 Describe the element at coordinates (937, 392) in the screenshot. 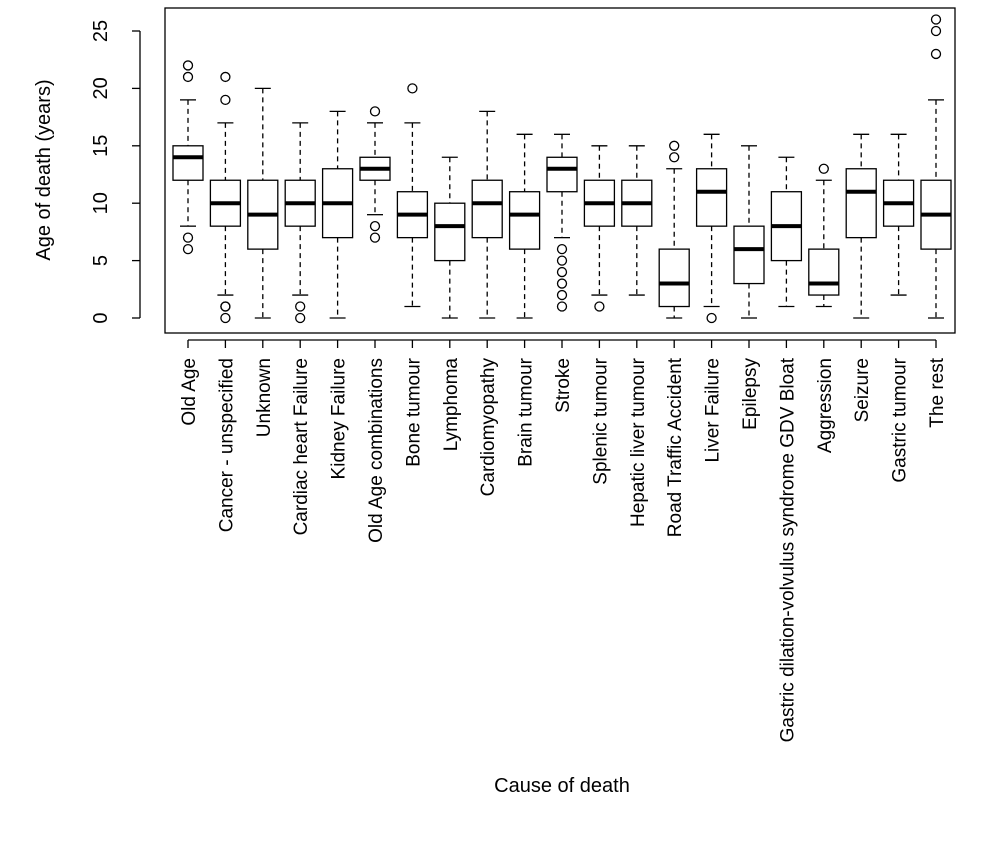

I see `x-tick-label: The rest` at that location.